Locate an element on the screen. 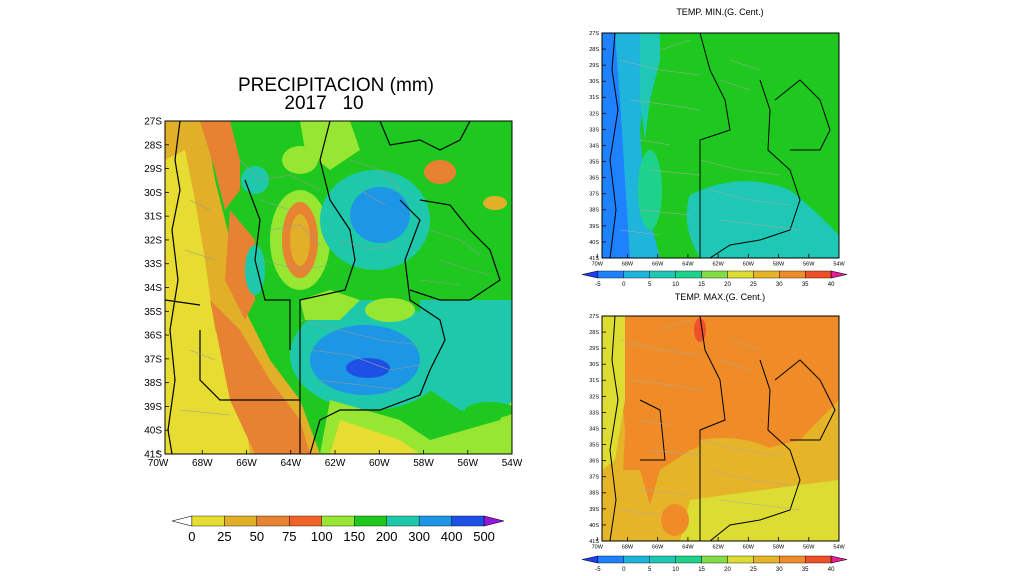 Image resolution: width=1024 pixels, height=576 pixels. colorbar-label: 500 is located at coordinates (484, 536).